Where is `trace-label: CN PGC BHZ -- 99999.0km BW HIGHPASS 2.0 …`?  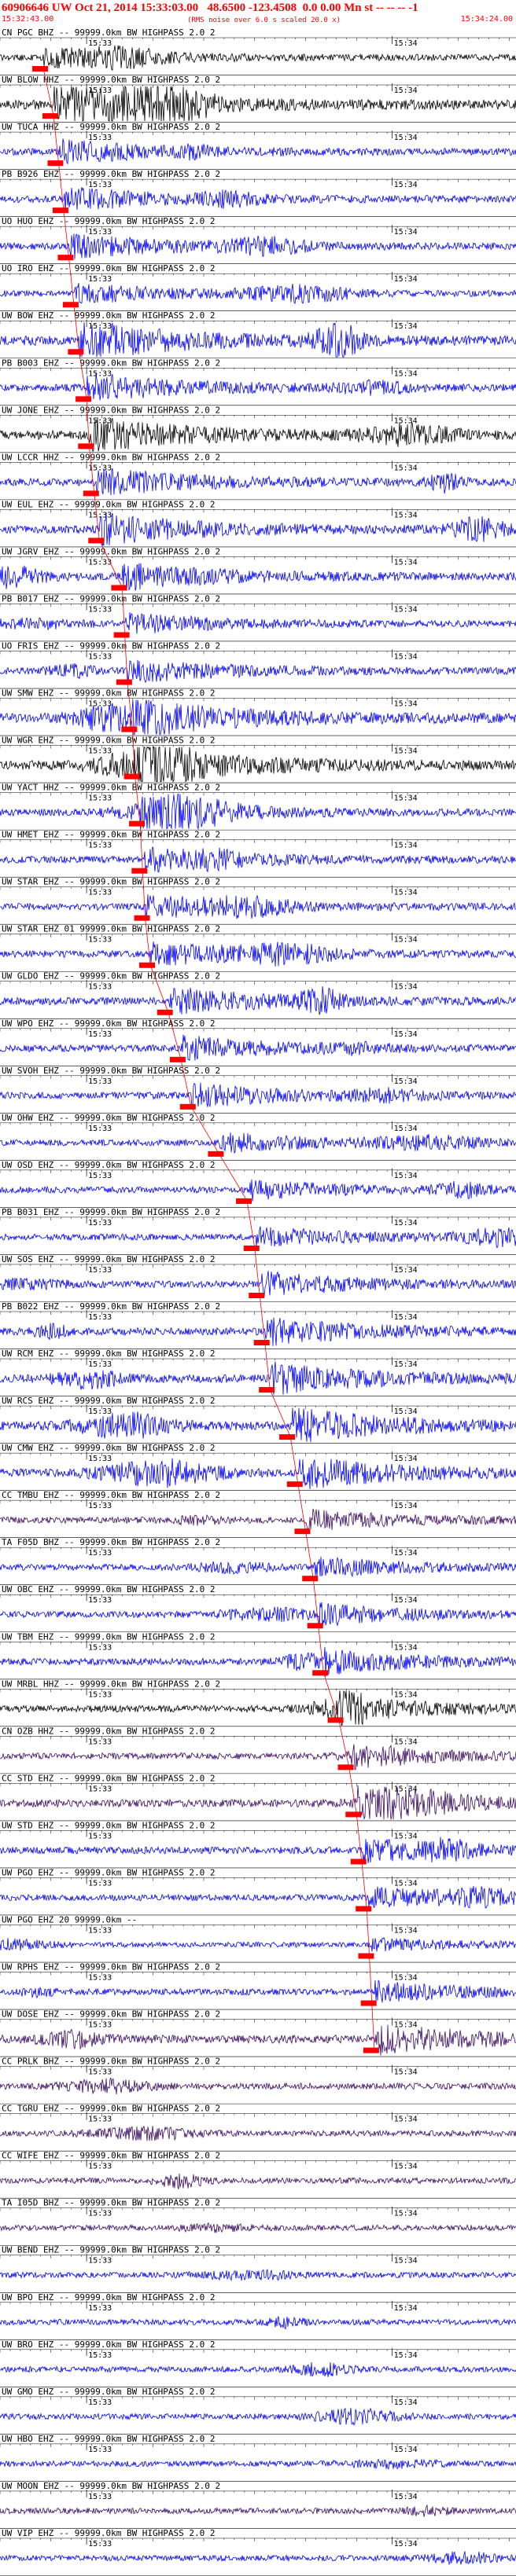 trace-label: CN PGC BHZ -- 99999.0km BW HIGHPASS 2.0 … is located at coordinates (109, 33).